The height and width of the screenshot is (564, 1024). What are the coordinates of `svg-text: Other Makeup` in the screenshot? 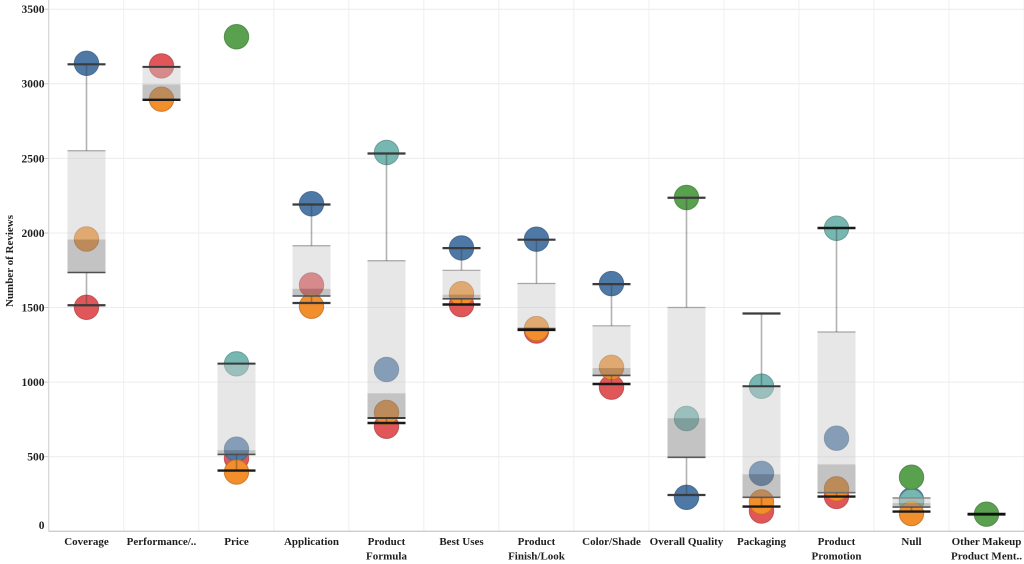 It's located at (987, 542).